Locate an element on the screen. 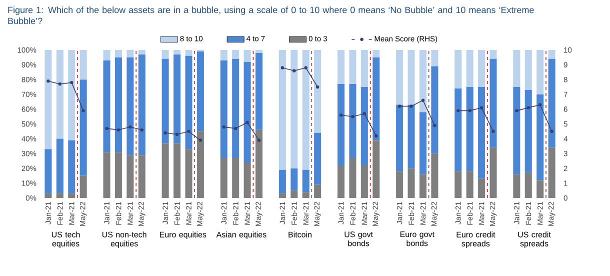  text: Euro govt bonds is located at coordinates (417, 239).